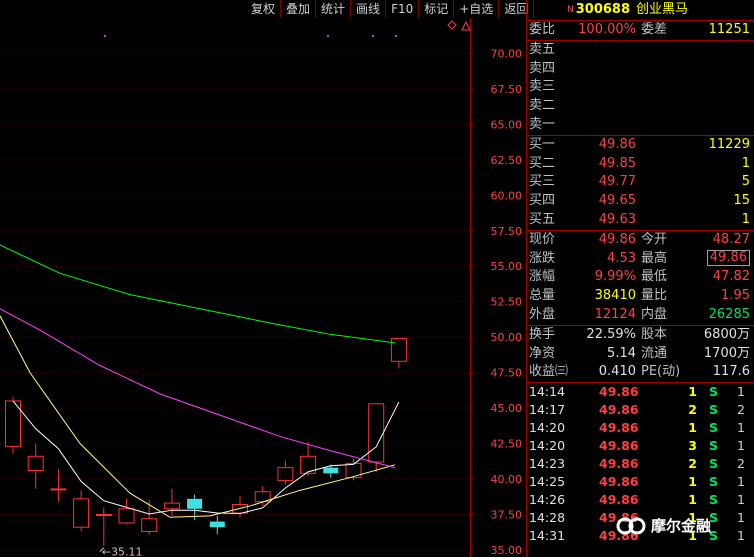  I want to click on tick-count: 2, so click(741, 464).